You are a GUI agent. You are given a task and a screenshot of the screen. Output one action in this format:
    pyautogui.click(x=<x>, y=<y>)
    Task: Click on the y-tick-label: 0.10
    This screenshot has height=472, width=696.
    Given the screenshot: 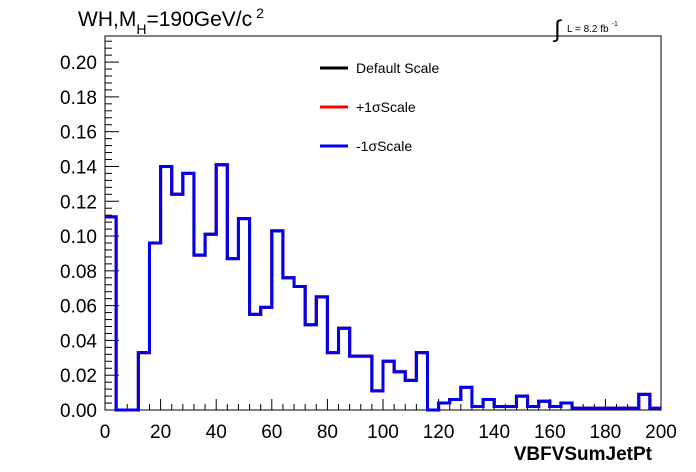 What is the action you would take?
    pyautogui.click(x=78, y=237)
    